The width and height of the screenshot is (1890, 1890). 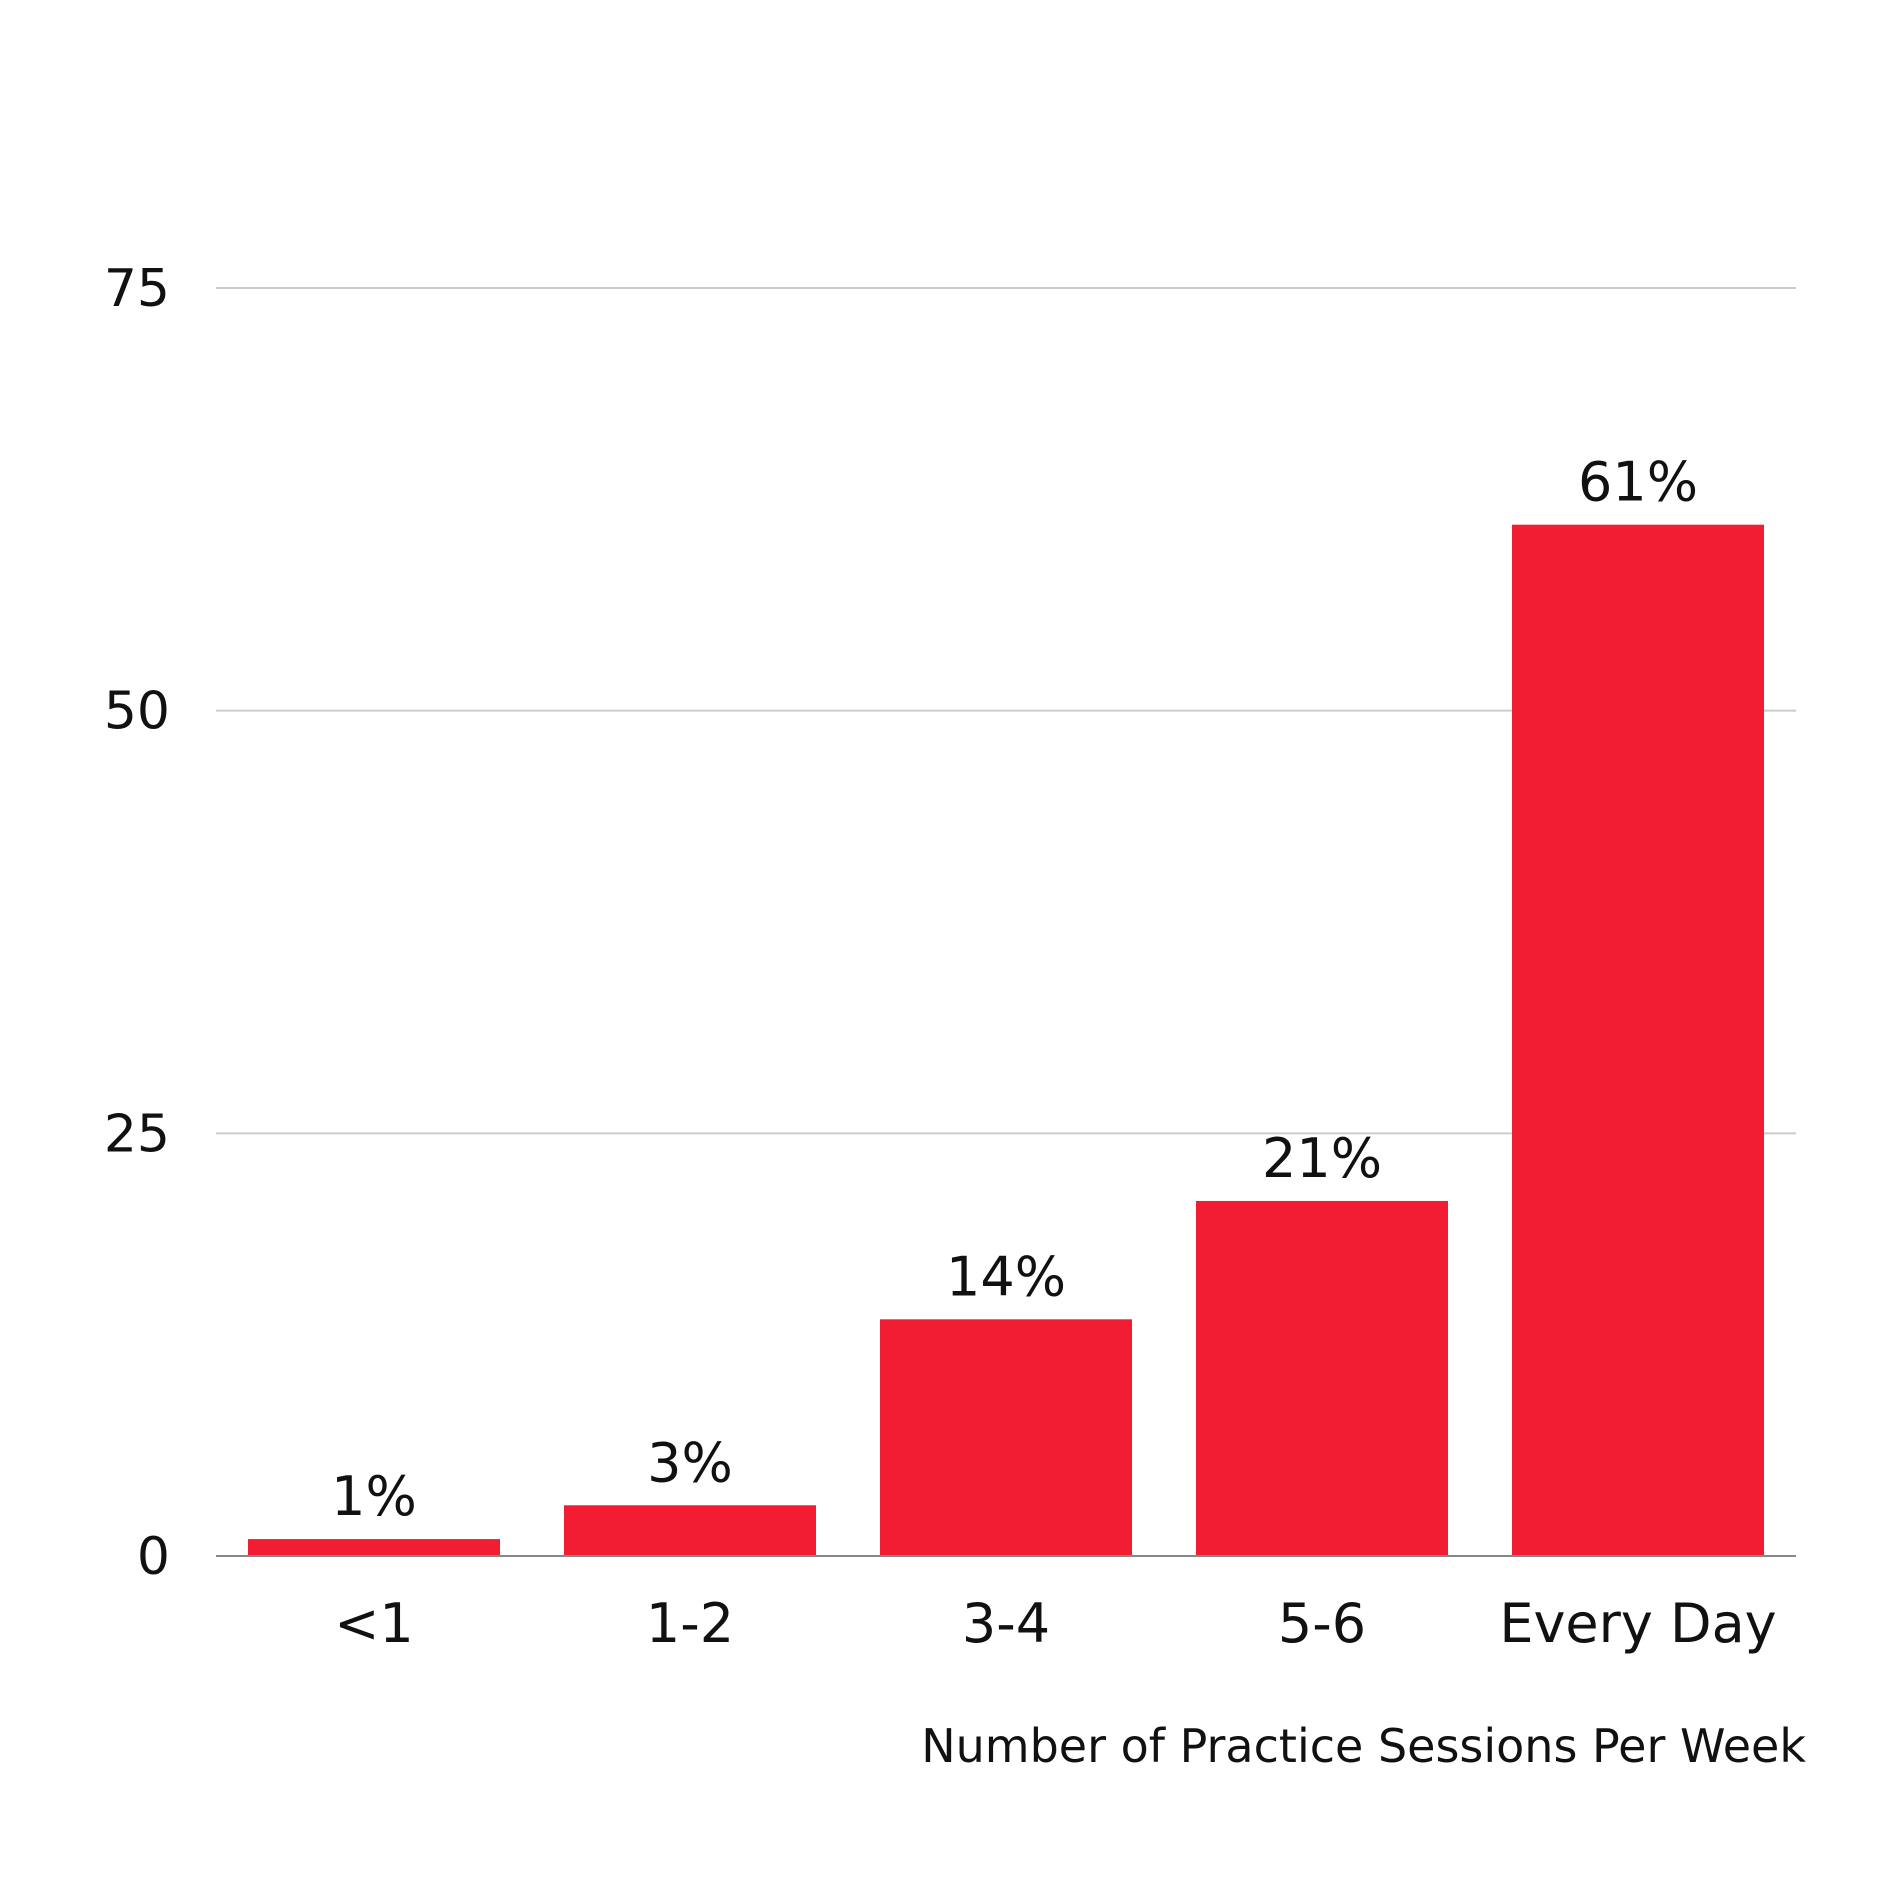 I want to click on data-label: 3%, so click(x=690, y=1462).